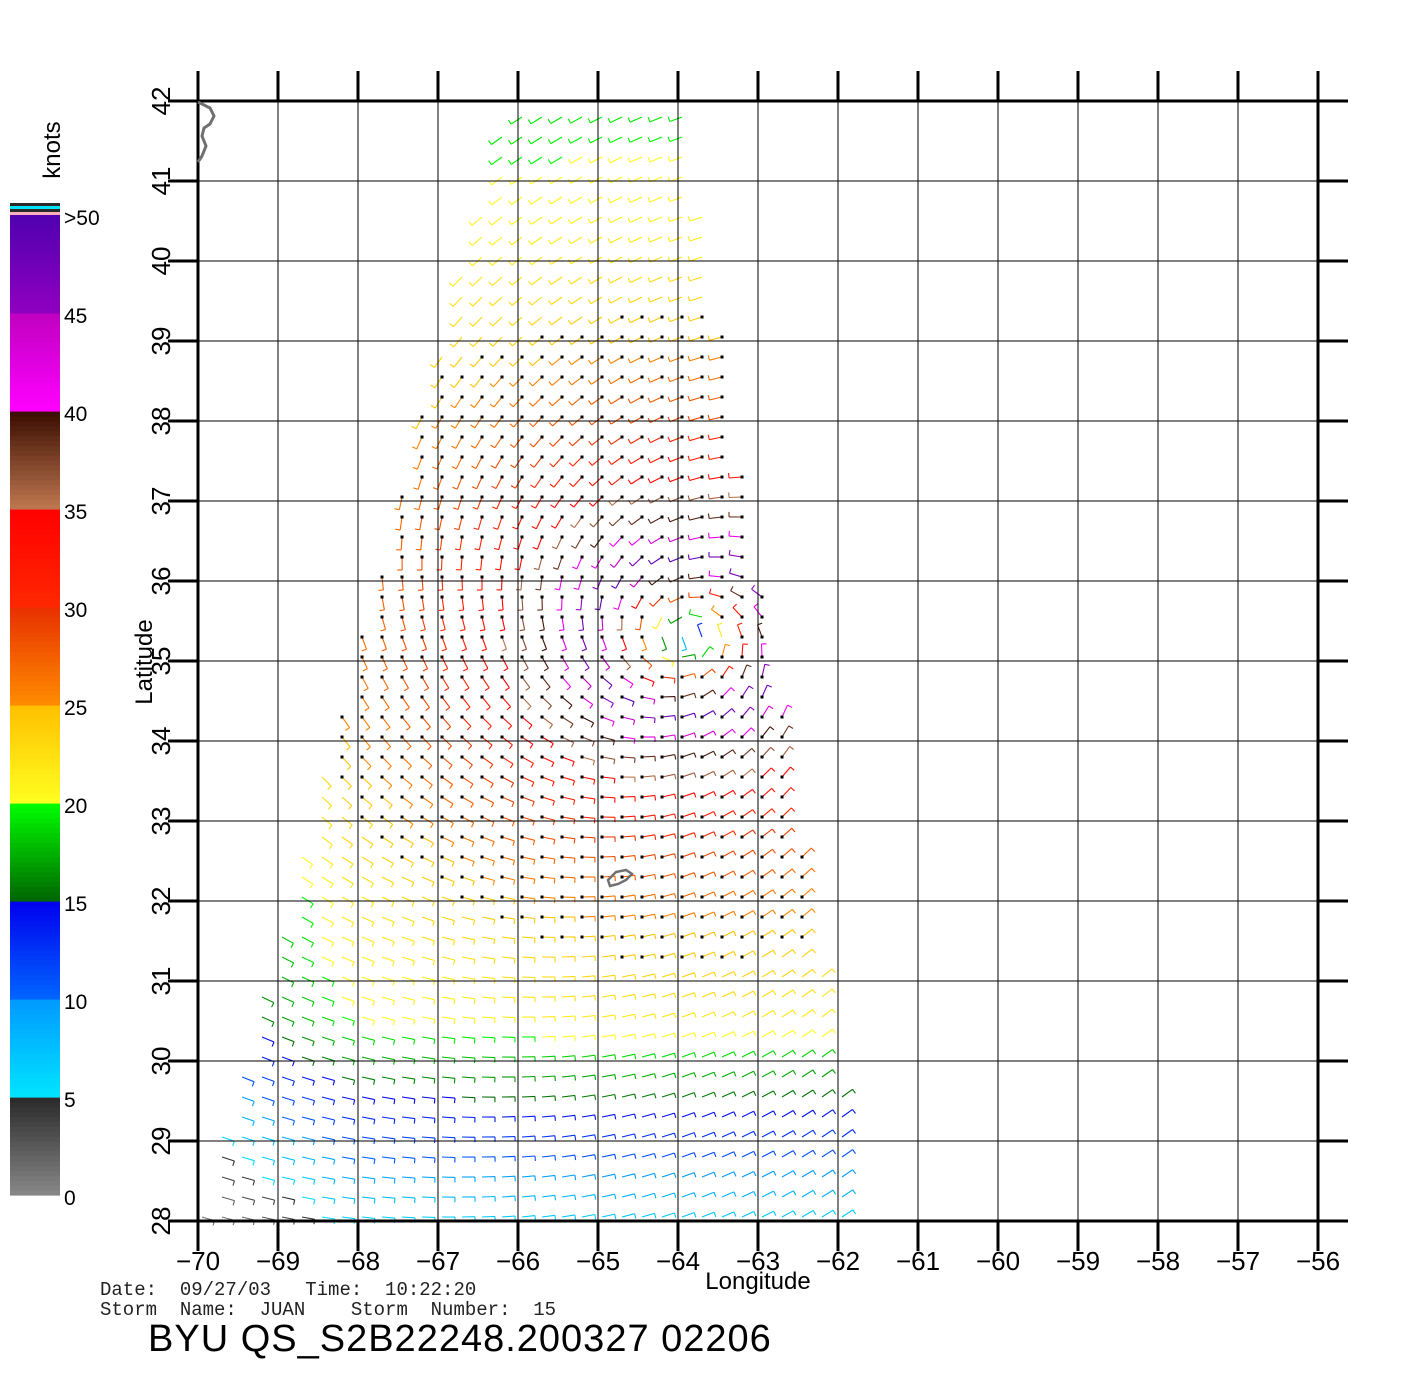  Describe the element at coordinates (161, 341) in the screenshot. I see `y-tick-label: 39` at that location.